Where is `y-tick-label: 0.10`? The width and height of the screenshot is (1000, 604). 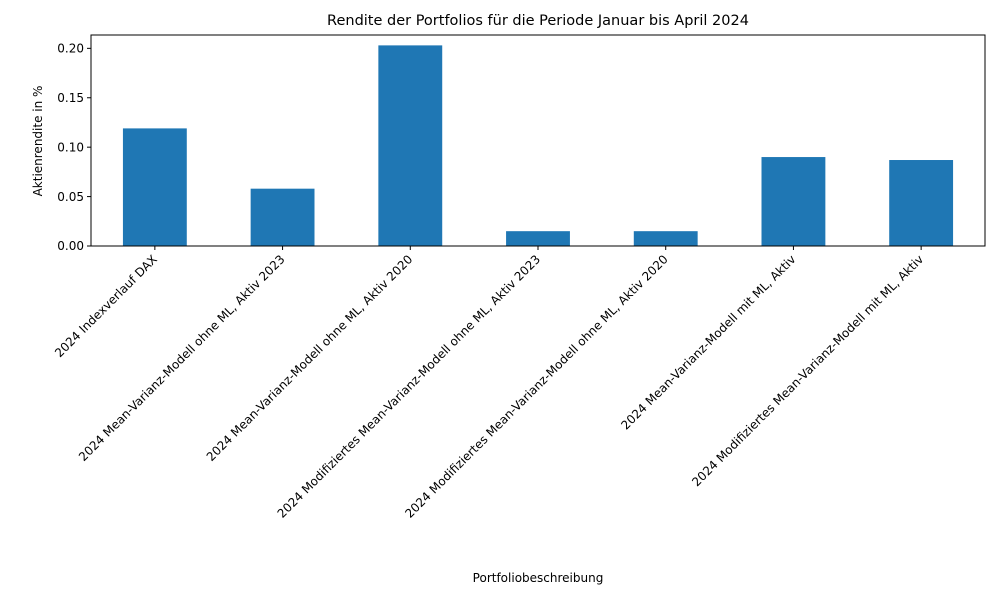 y-tick-label: 0.10 is located at coordinates (70, 147).